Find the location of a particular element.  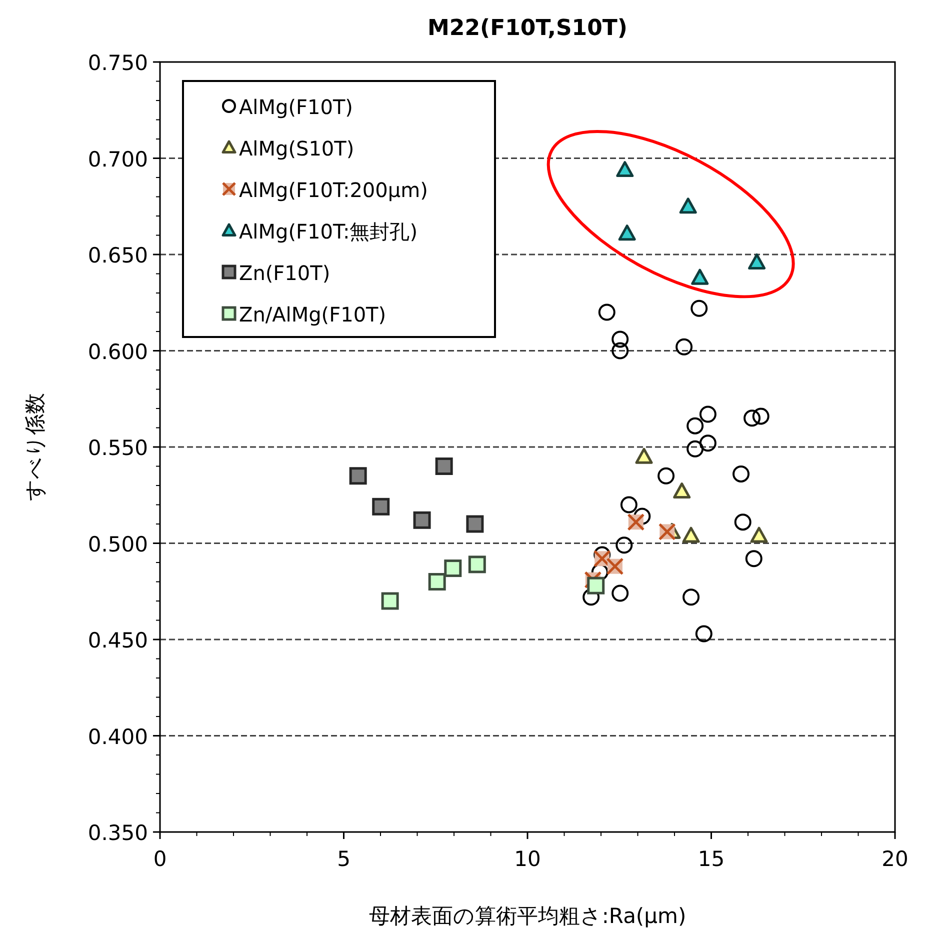

y-tick-label: 0.400 is located at coordinates (118, 736).